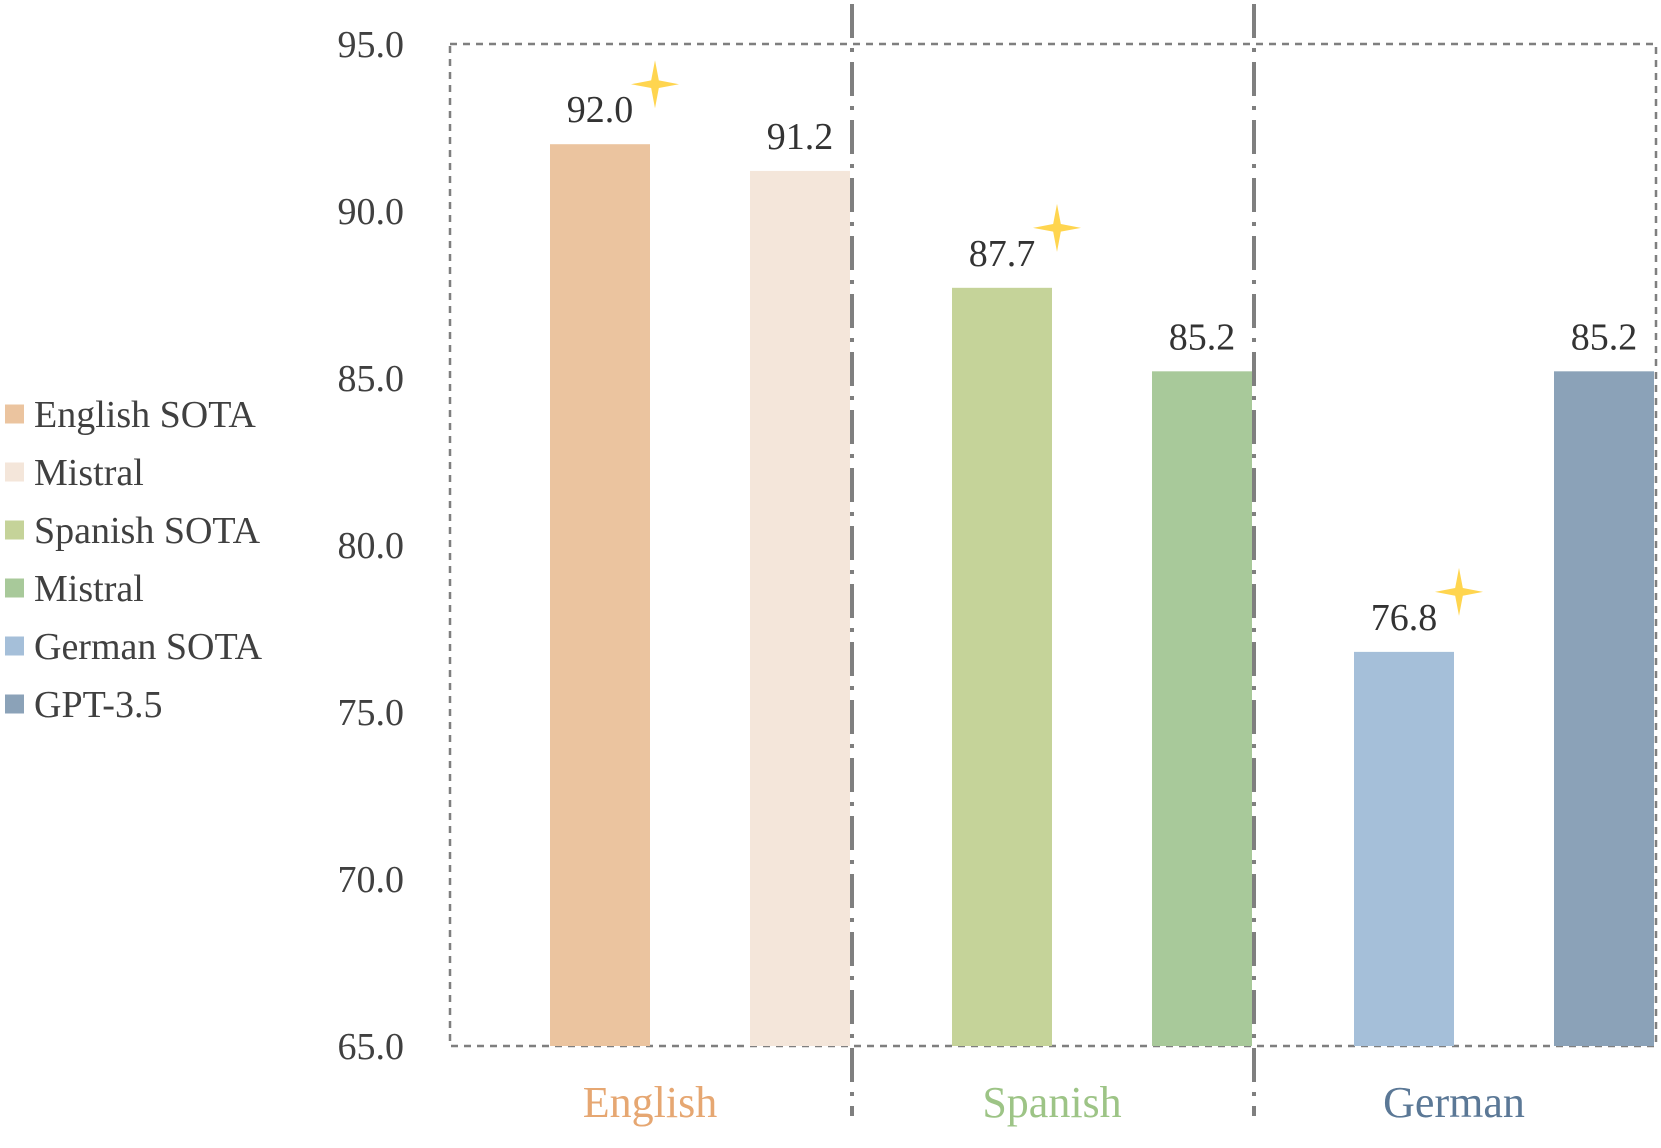 This screenshot has width=1661, height=1148. What do you see at coordinates (147, 531) in the screenshot?
I see `legend-label: Spanish SOTA` at bounding box center [147, 531].